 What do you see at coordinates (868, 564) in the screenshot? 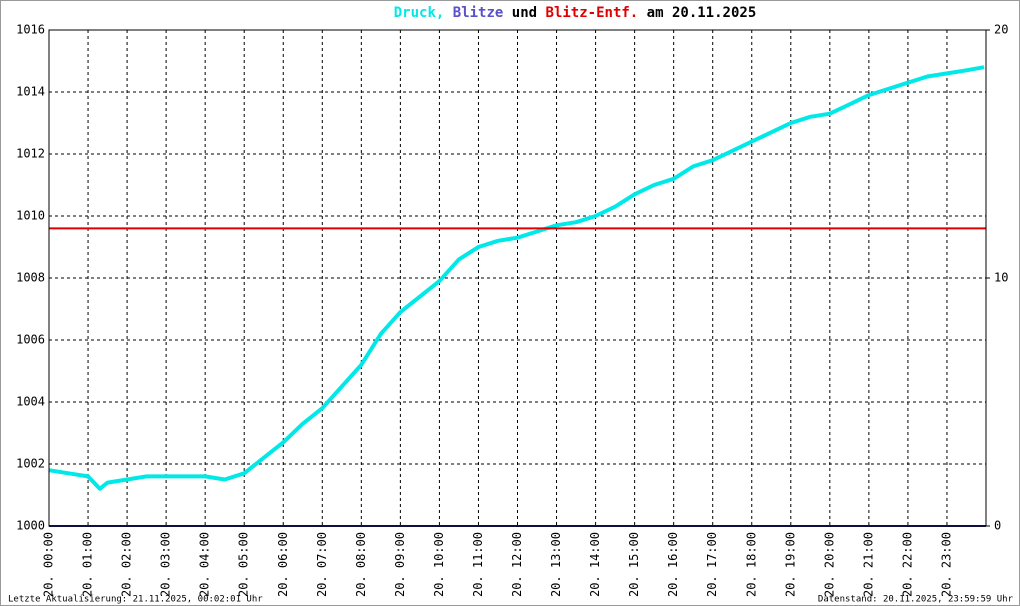
I see `x-tick-label: 20. 21:00` at bounding box center [868, 564].